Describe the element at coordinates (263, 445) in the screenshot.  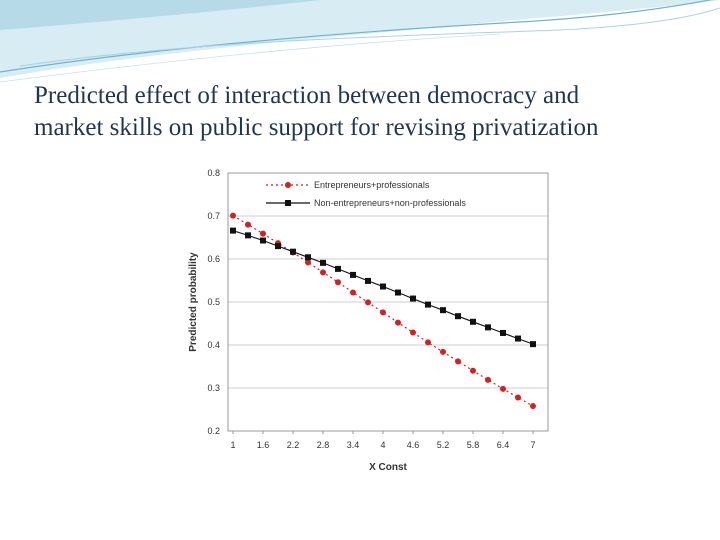
I see `x-tick-label: 1.6` at that location.